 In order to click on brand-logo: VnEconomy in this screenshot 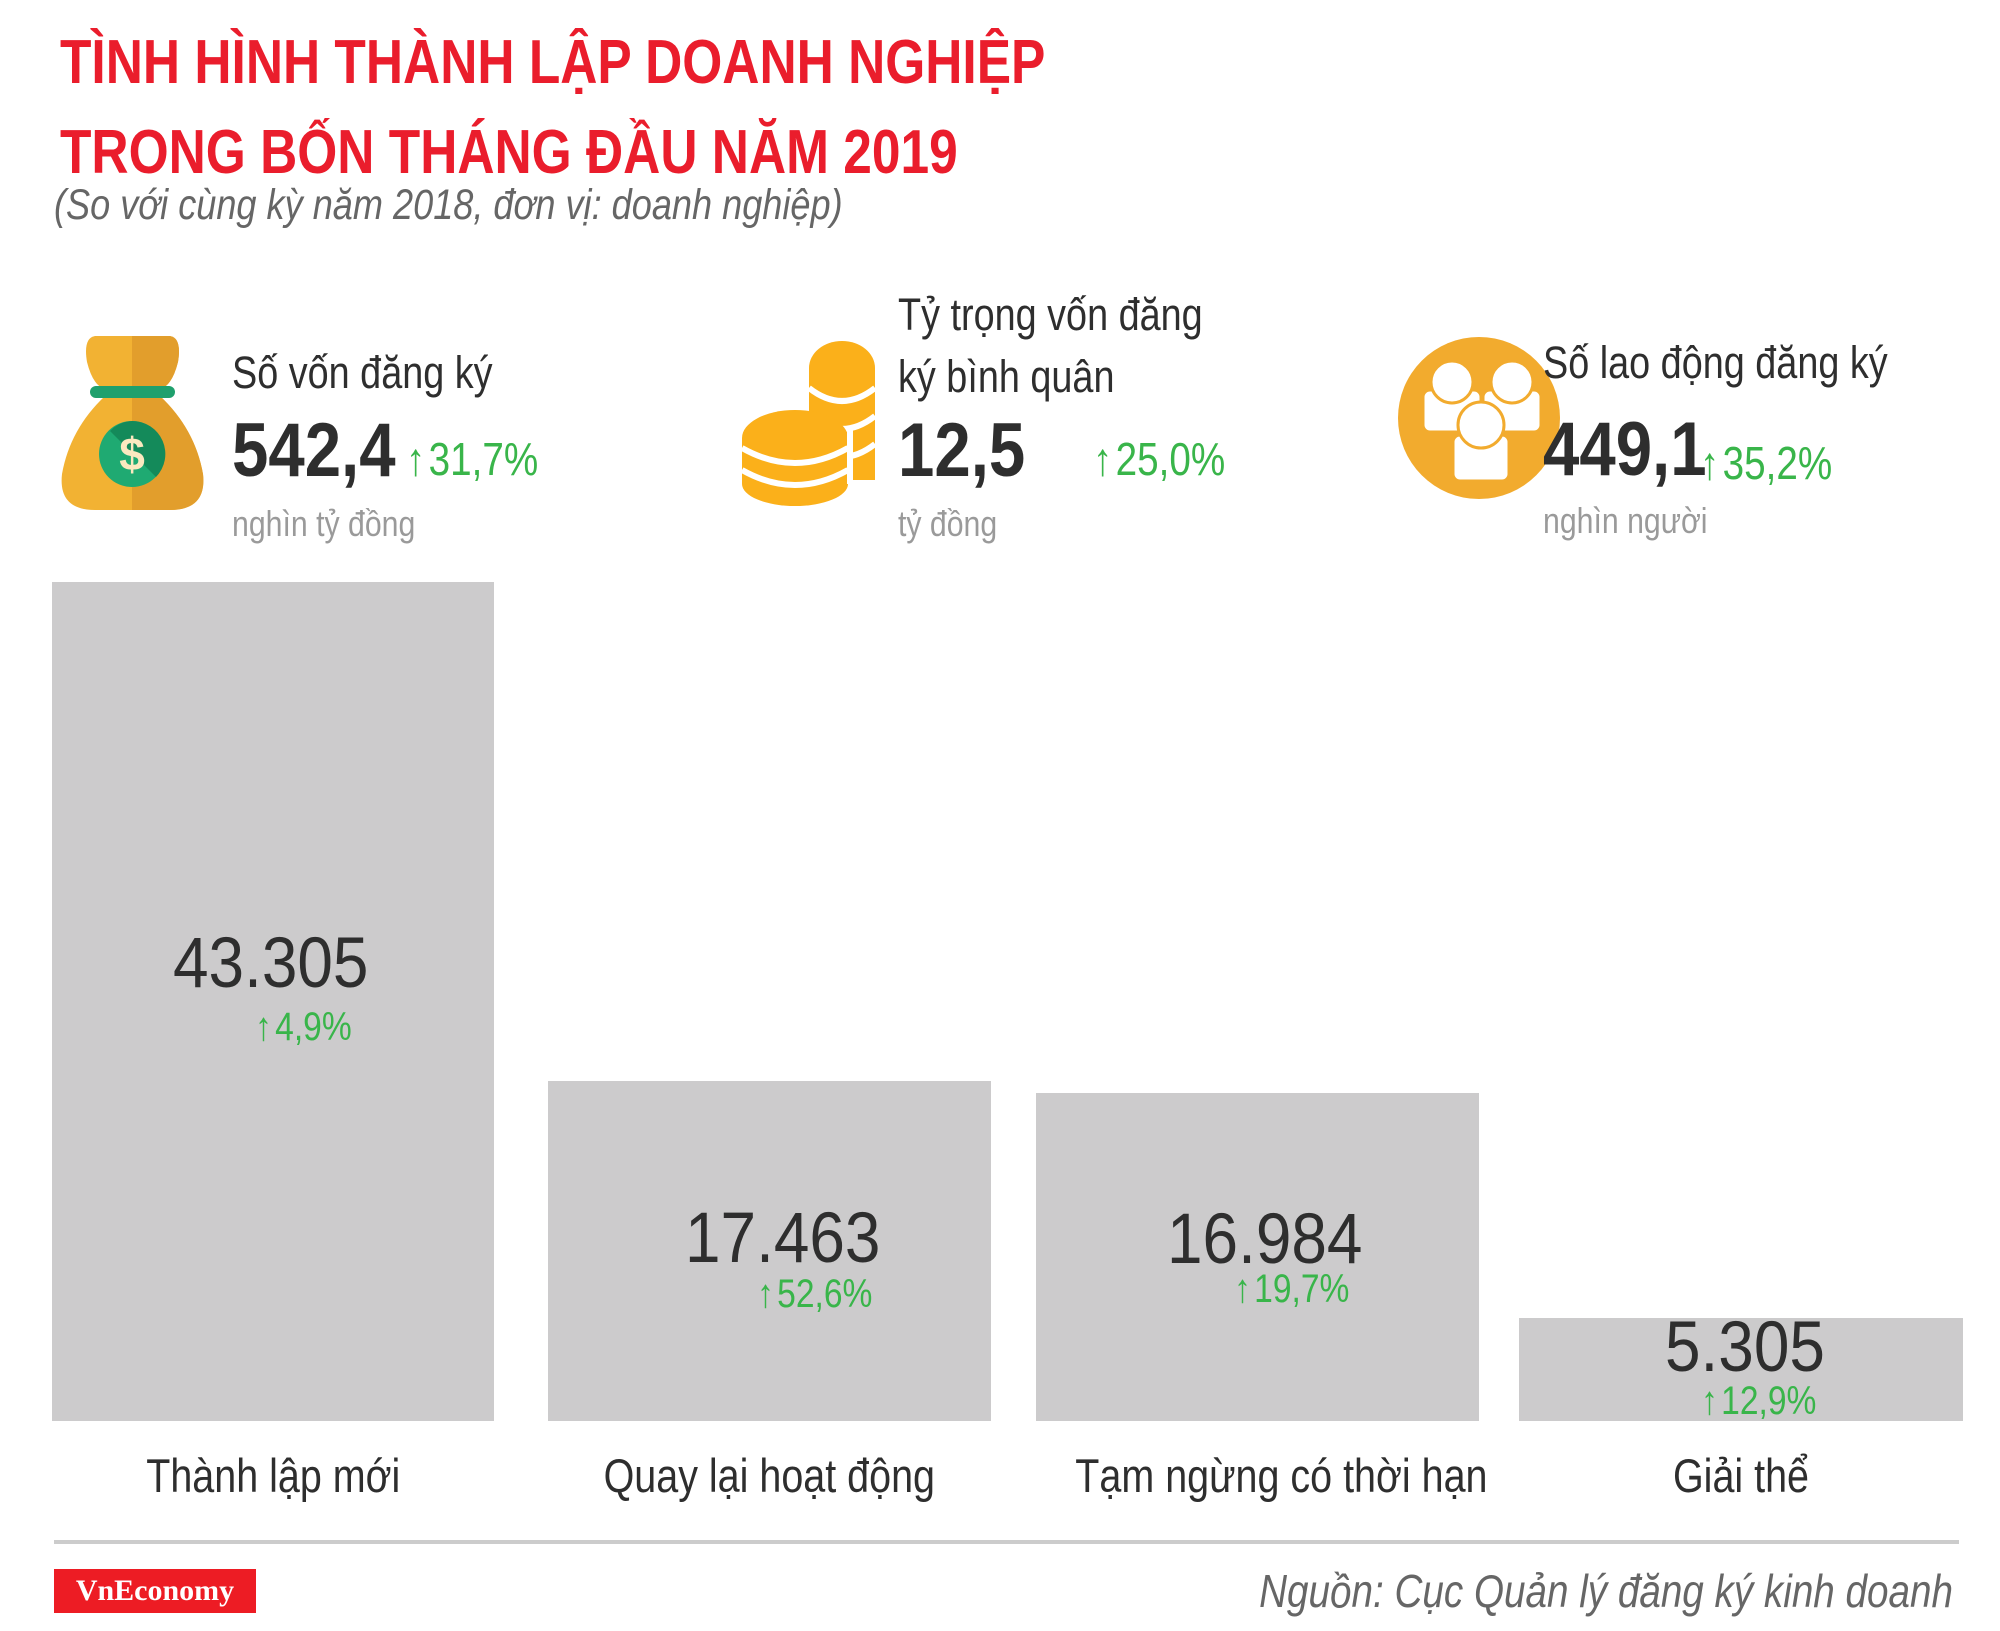, I will do `click(155, 1591)`.